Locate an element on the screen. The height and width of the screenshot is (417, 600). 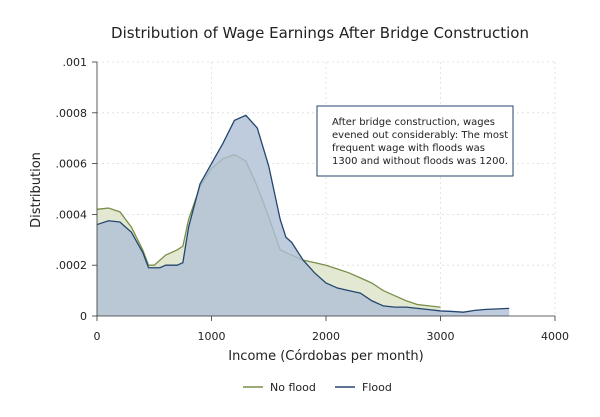
x-tick-label-2: 2000 is located at coordinates (326, 336).